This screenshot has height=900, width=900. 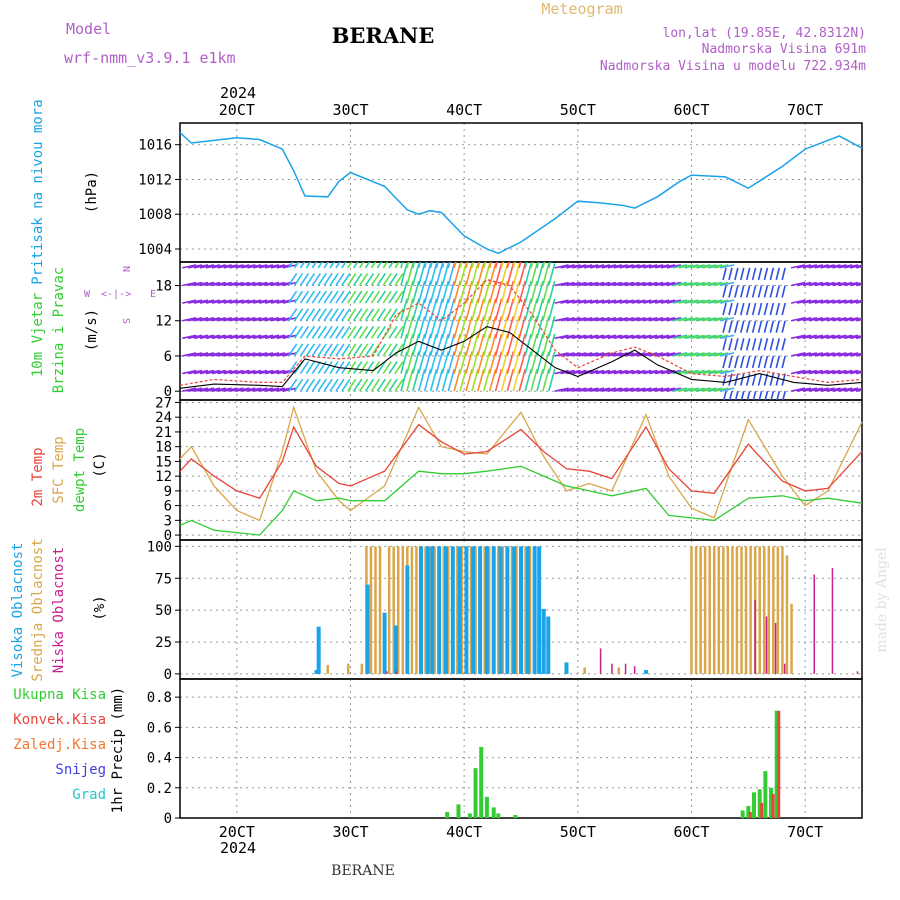 What do you see at coordinates (38, 476) in the screenshot?
I see `temp-ylabel-2m: 2m Temp` at bounding box center [38, 476].